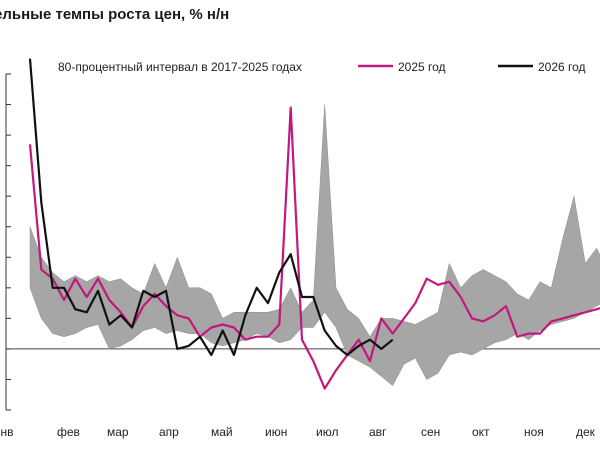 The width and height of the screenshot is (600, 450). Describe the element at coordinates (430, 432) in the screenshot. I see `x-tick-label-8: сен` at that location.